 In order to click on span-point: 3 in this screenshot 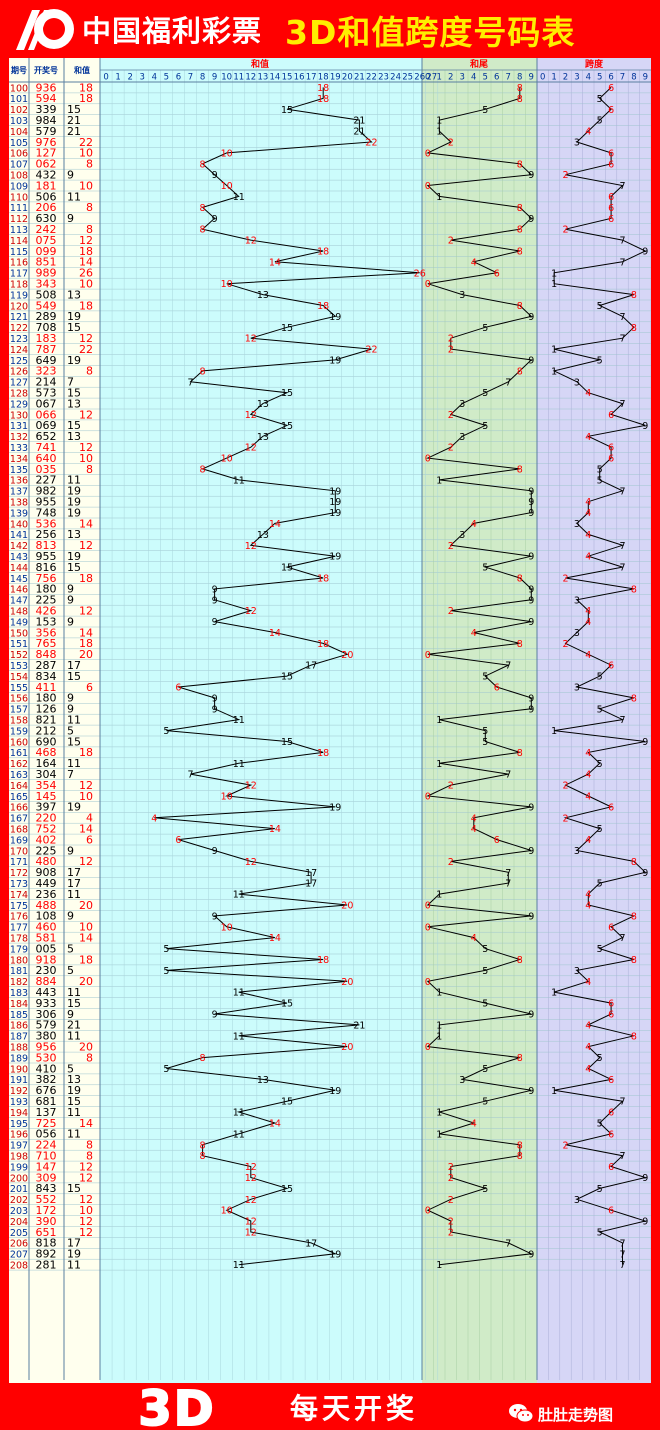, I will do `click(577, 687)`.